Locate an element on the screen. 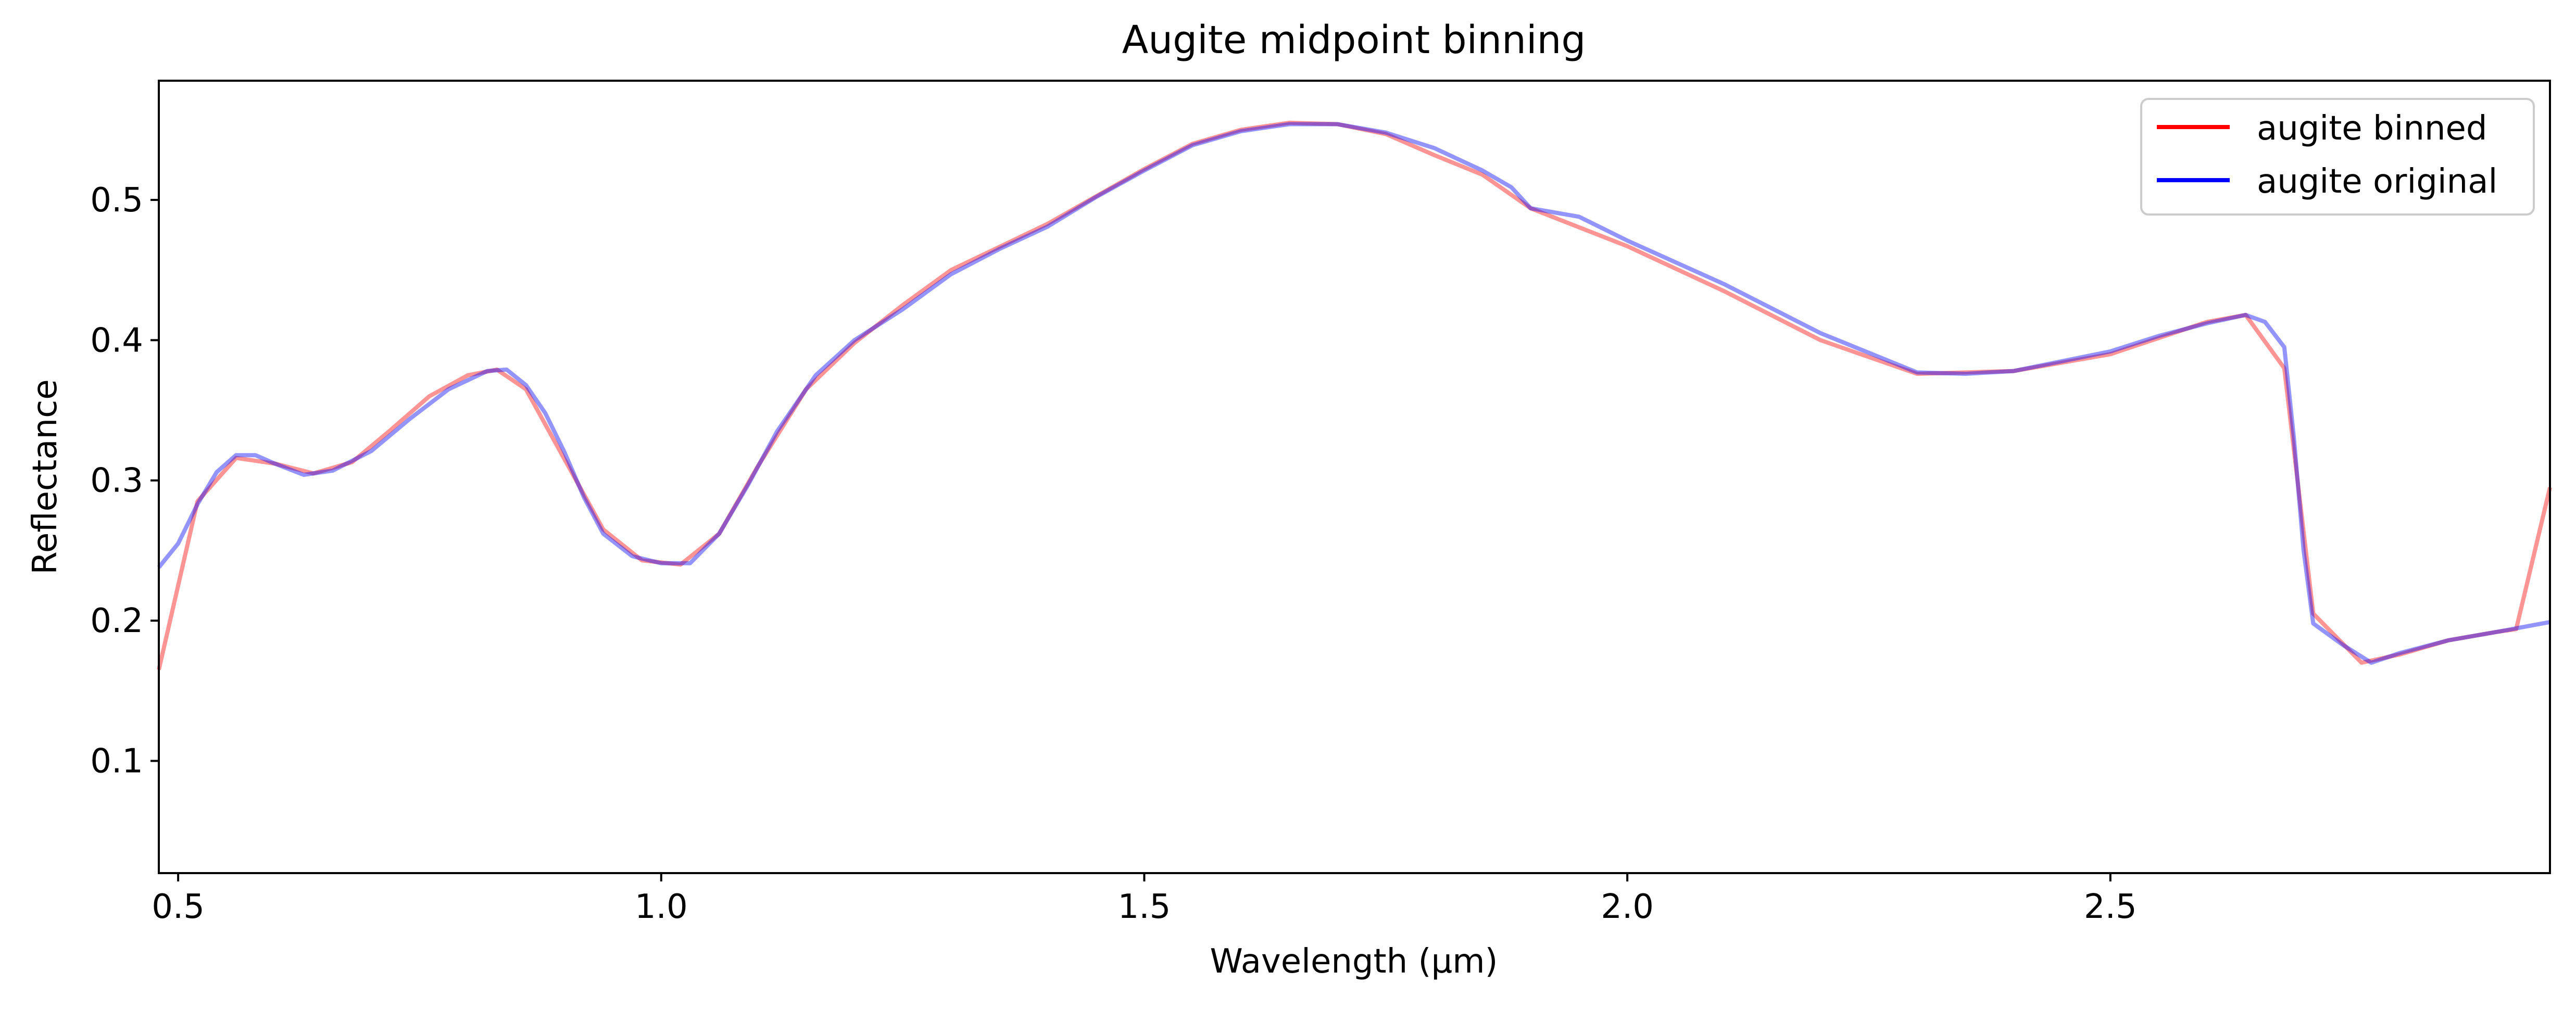 The width and height of the screenshot is (2576, 1009). x-tick-label: 0.5 is located at coordinates (179, 907).